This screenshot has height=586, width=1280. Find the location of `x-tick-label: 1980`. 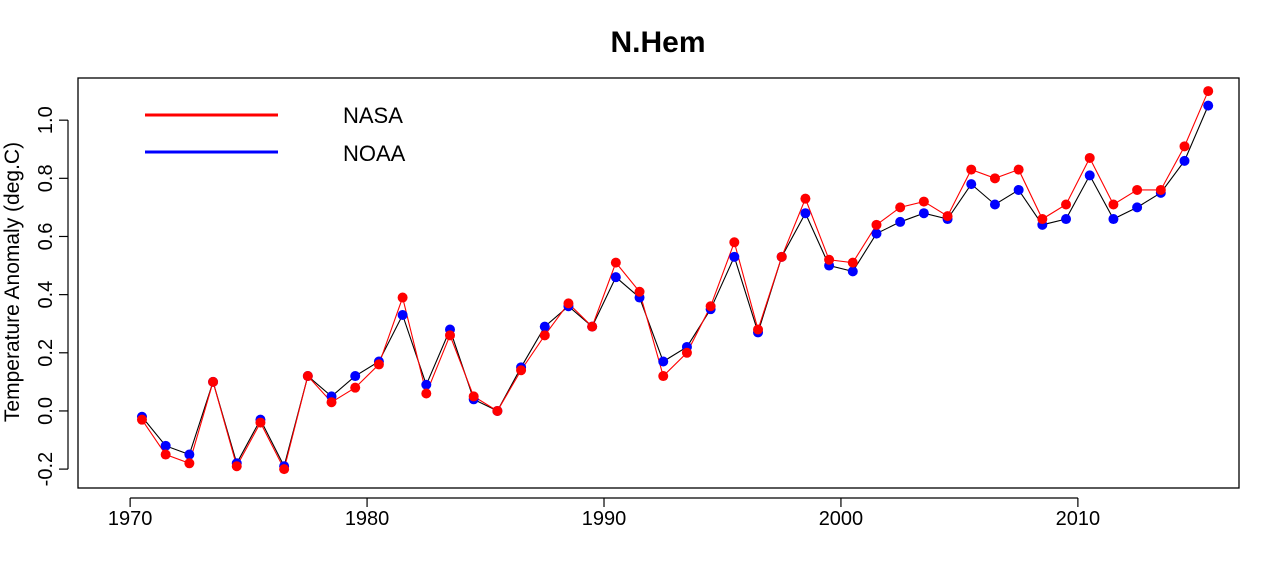

x-tick-label: 1980 is located at coordinates (367, 519).